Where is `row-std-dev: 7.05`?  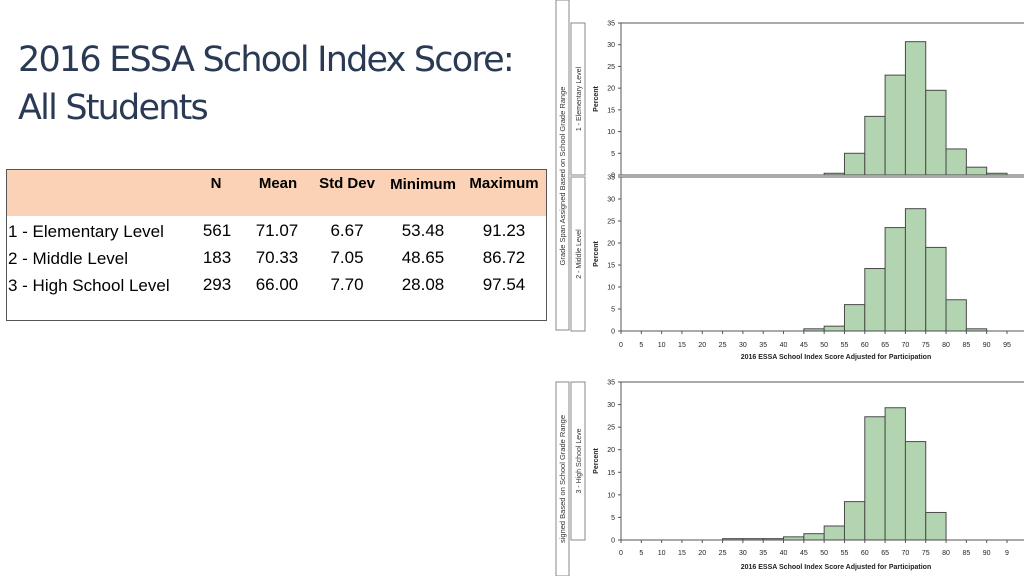 row-std-dev: 7.05 is located at coordinates (347, 257).